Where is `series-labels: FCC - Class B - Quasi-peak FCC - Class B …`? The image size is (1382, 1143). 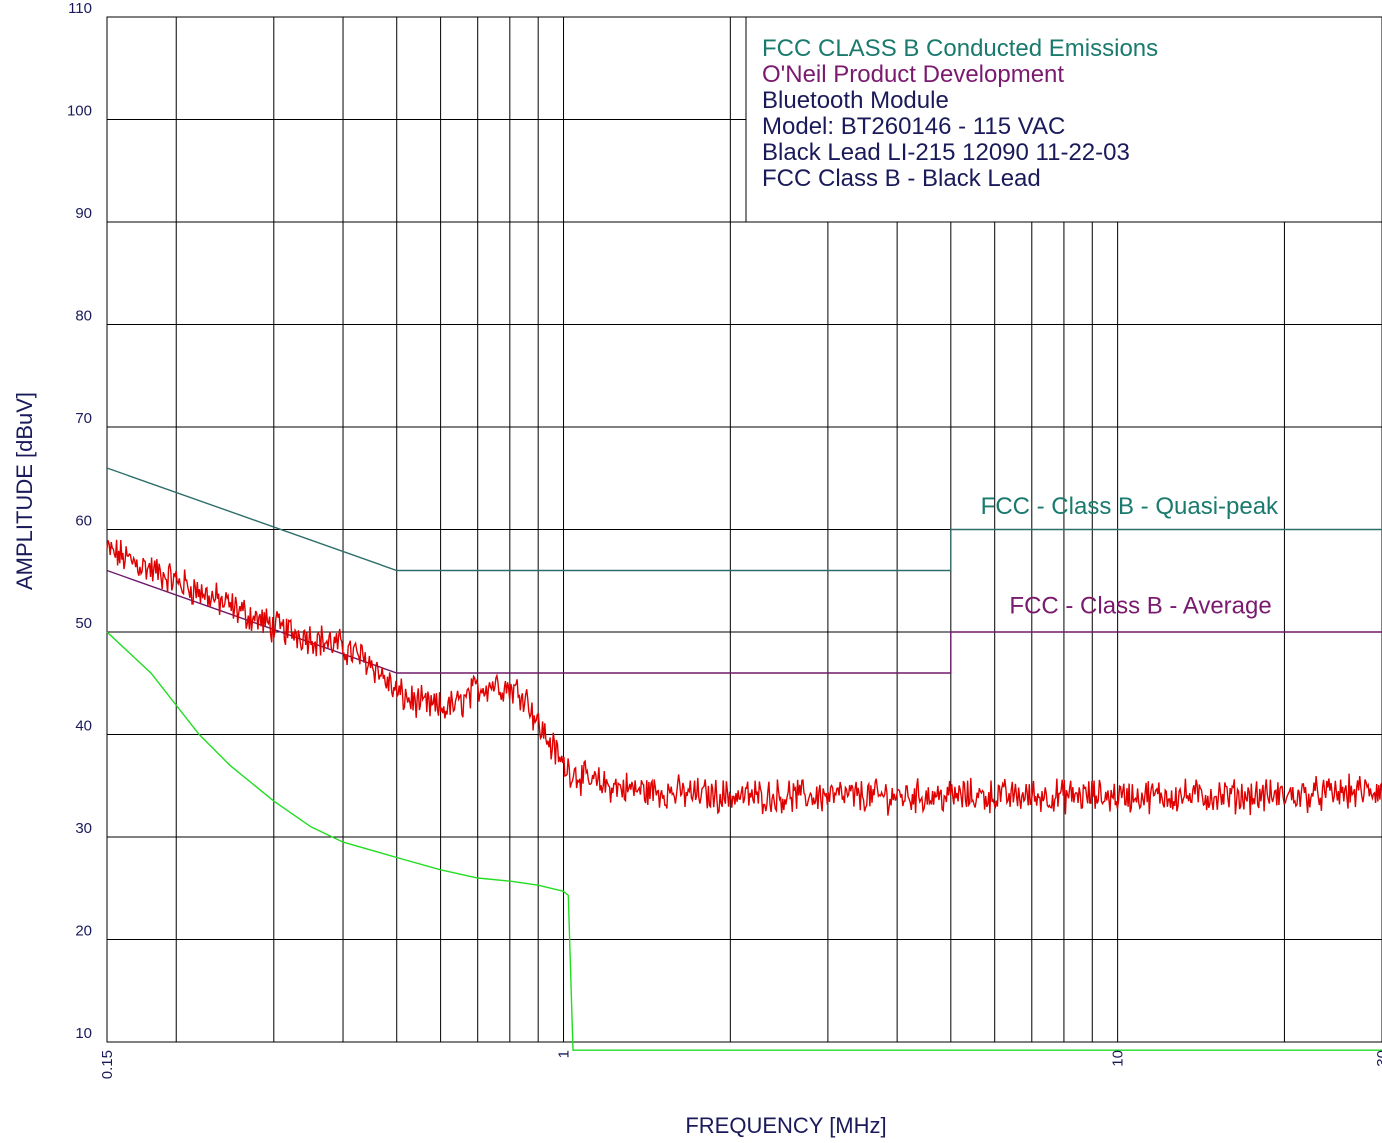 series-labels: FCC - Class B - Quasi-peak FCC - Class B … is located at coordinates (1130, 556).